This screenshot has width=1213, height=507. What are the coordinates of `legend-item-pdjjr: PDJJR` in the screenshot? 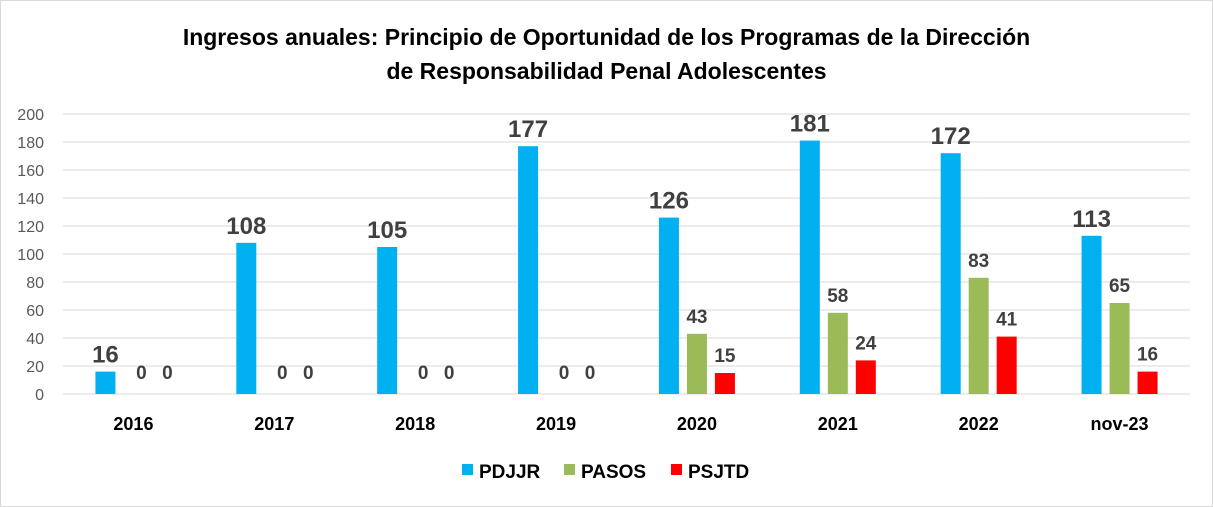 It's located at (501, 472).